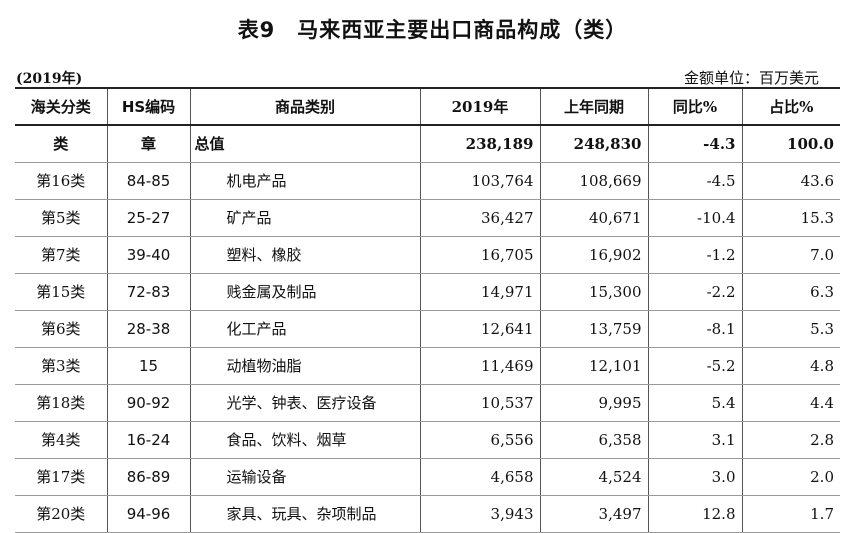 The image size is (865, 533). I want to click on cell-2019: 10,537, so click(480, 403).